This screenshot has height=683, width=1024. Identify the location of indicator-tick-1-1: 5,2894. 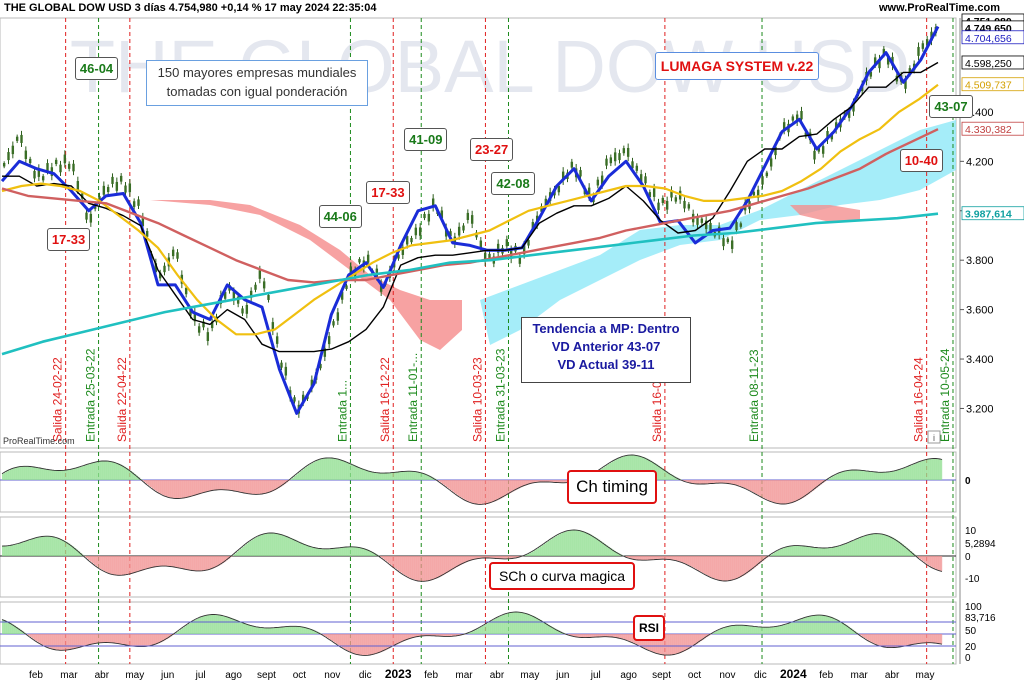
(980, 544).